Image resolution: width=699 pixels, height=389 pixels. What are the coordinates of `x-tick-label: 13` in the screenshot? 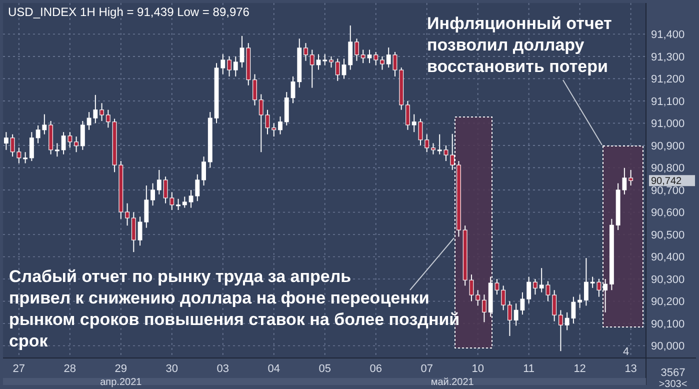 It's located at (630, 369).